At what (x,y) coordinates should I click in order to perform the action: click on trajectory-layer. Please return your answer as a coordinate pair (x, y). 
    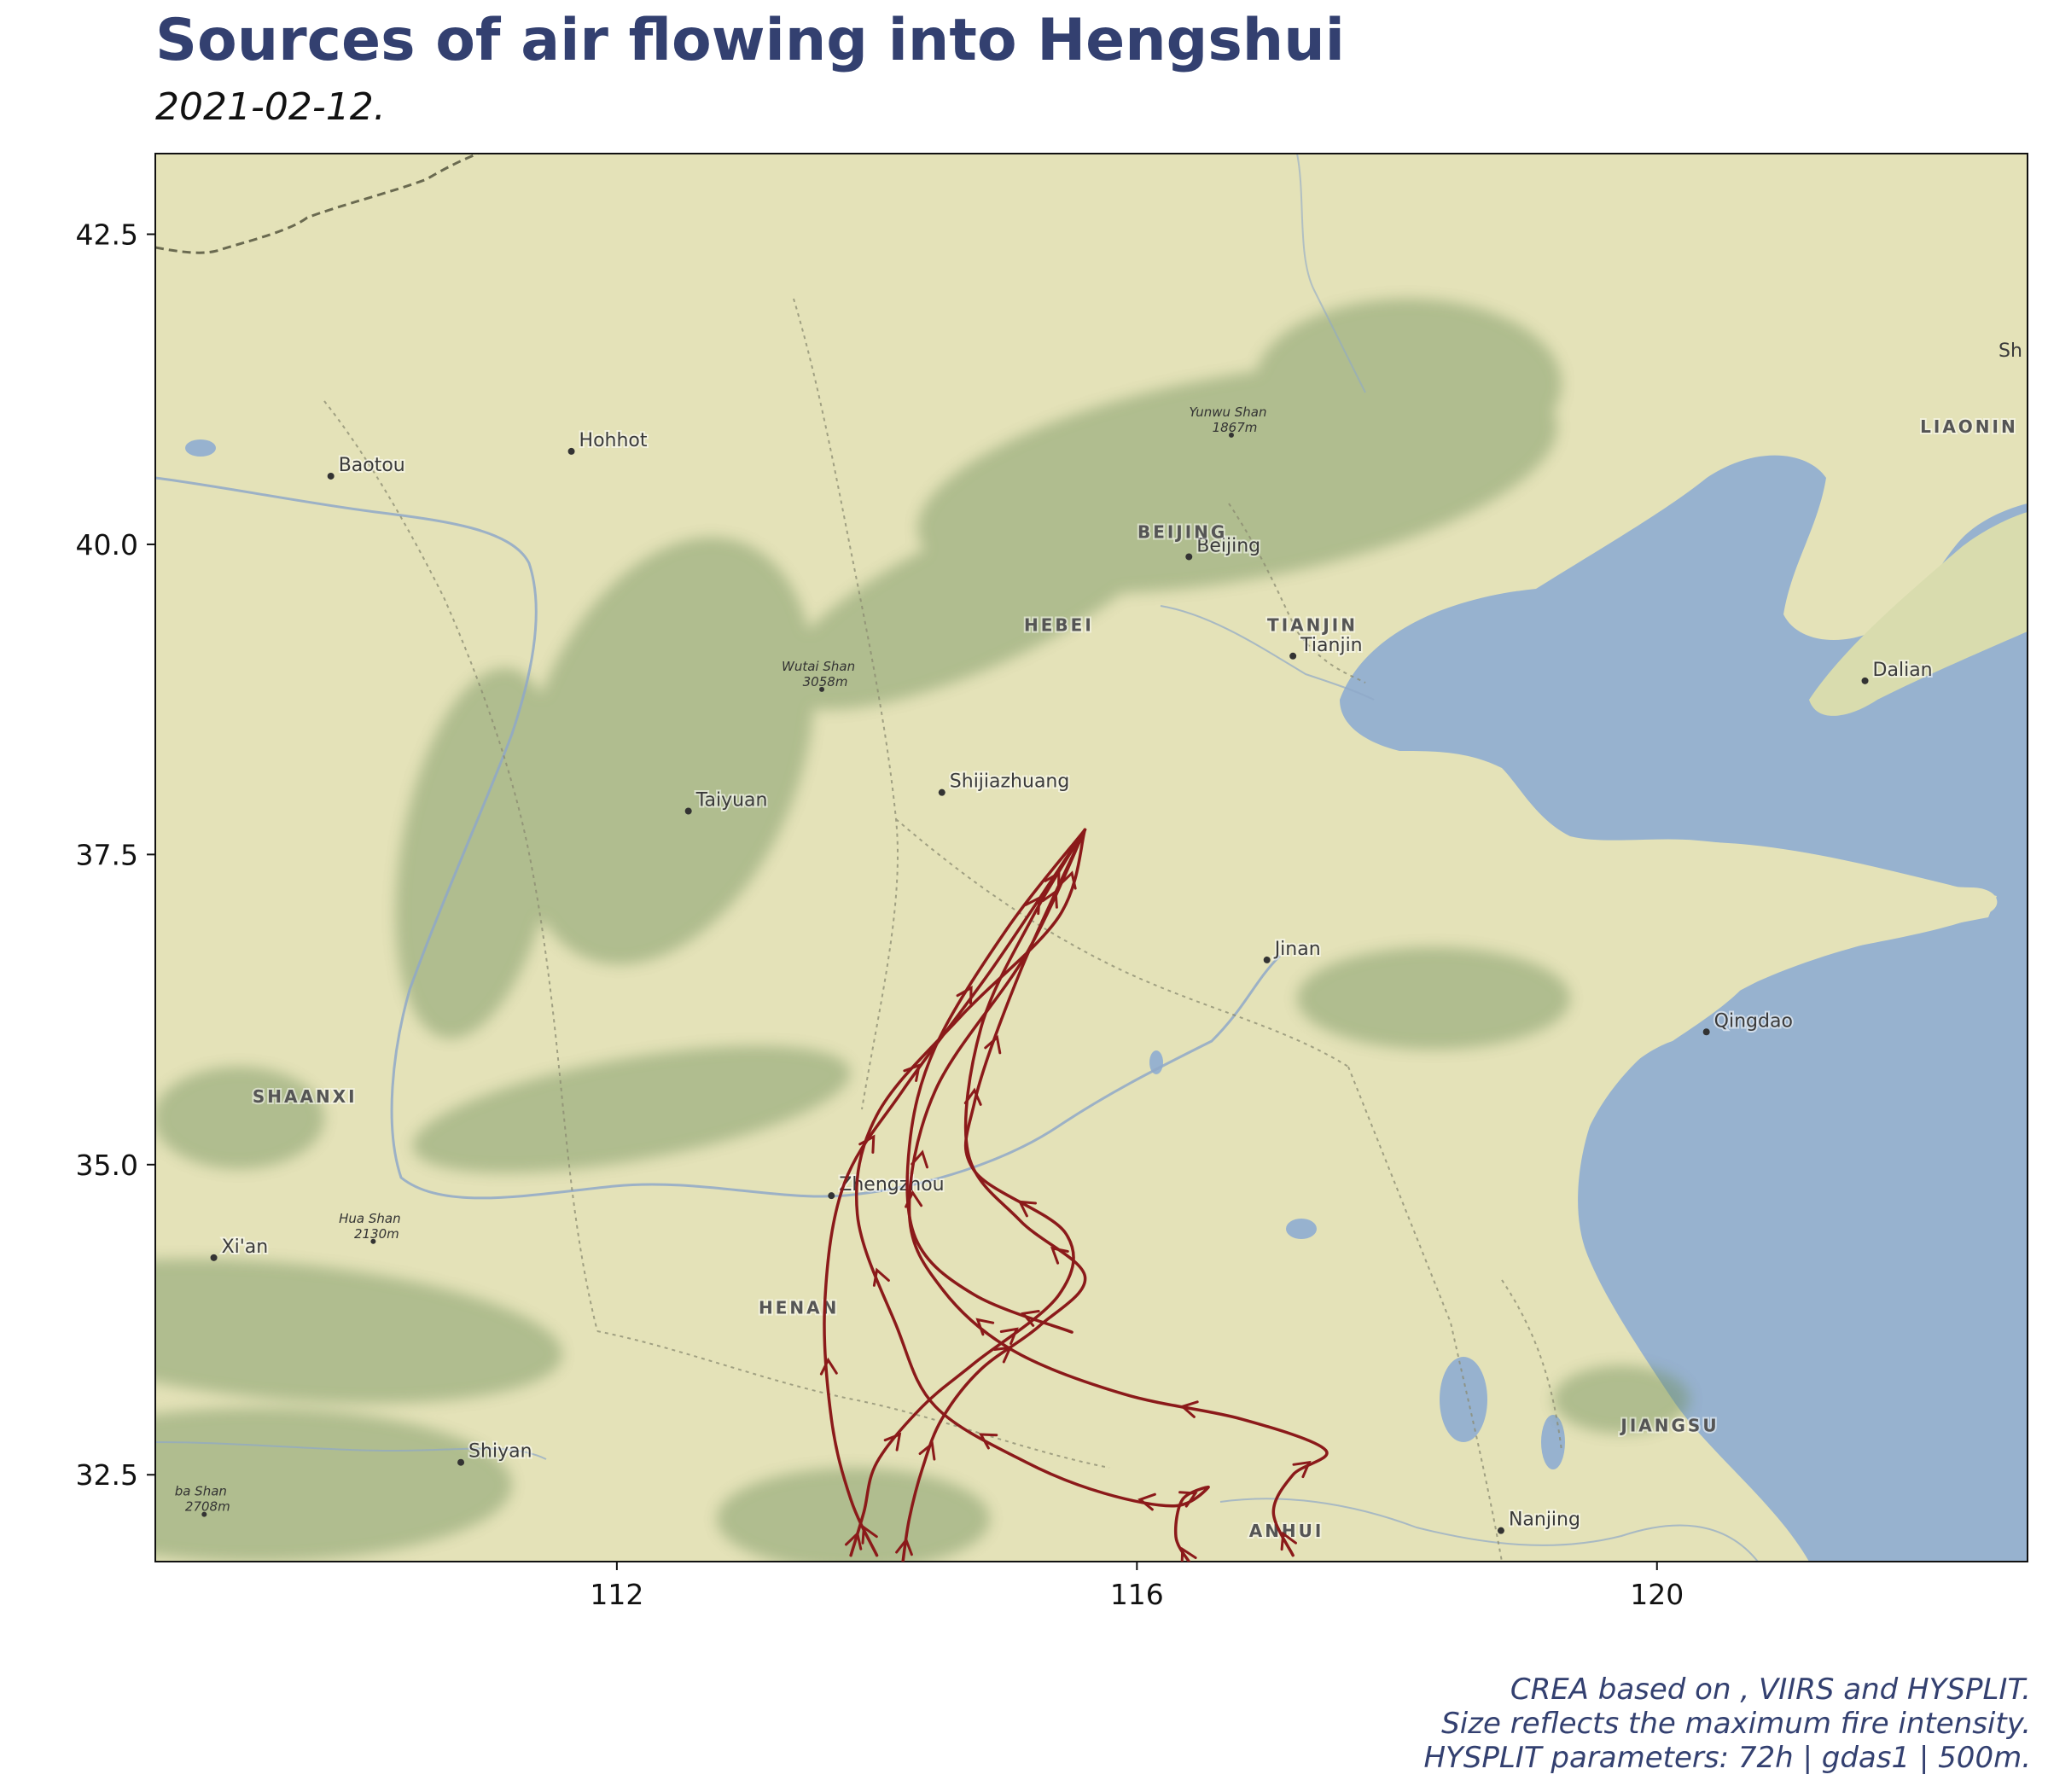
    Looking at the image, I should click on (1074, 1195).